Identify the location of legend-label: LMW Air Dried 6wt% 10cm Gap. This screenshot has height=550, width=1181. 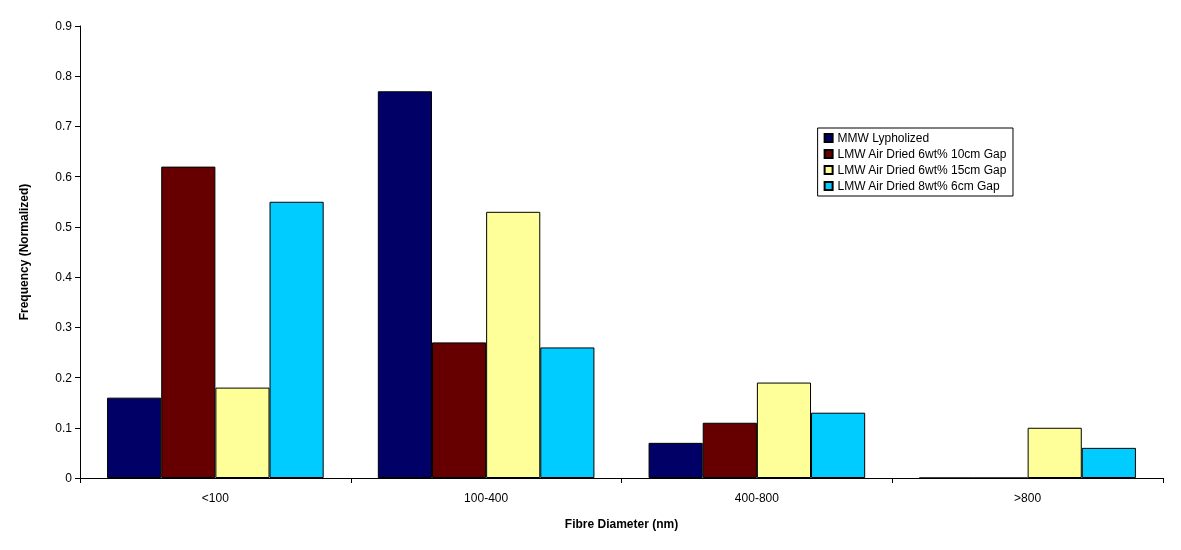
(922, 154).